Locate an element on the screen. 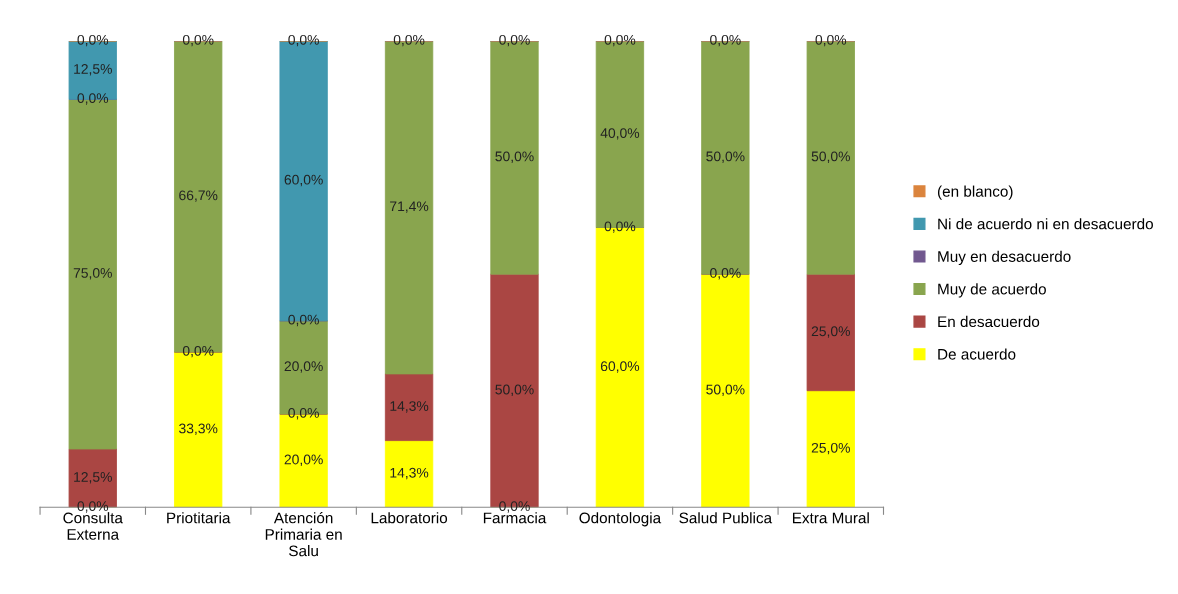 The height and width of the screenshot is (594, 1178). legend-label: Muy en desacuerdo is located at coordinates (1004, 257).